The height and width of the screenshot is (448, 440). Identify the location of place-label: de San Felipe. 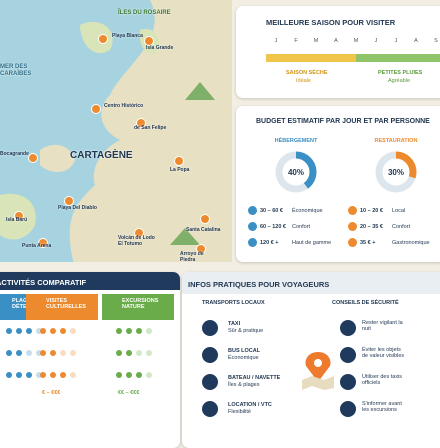
(150, 128).